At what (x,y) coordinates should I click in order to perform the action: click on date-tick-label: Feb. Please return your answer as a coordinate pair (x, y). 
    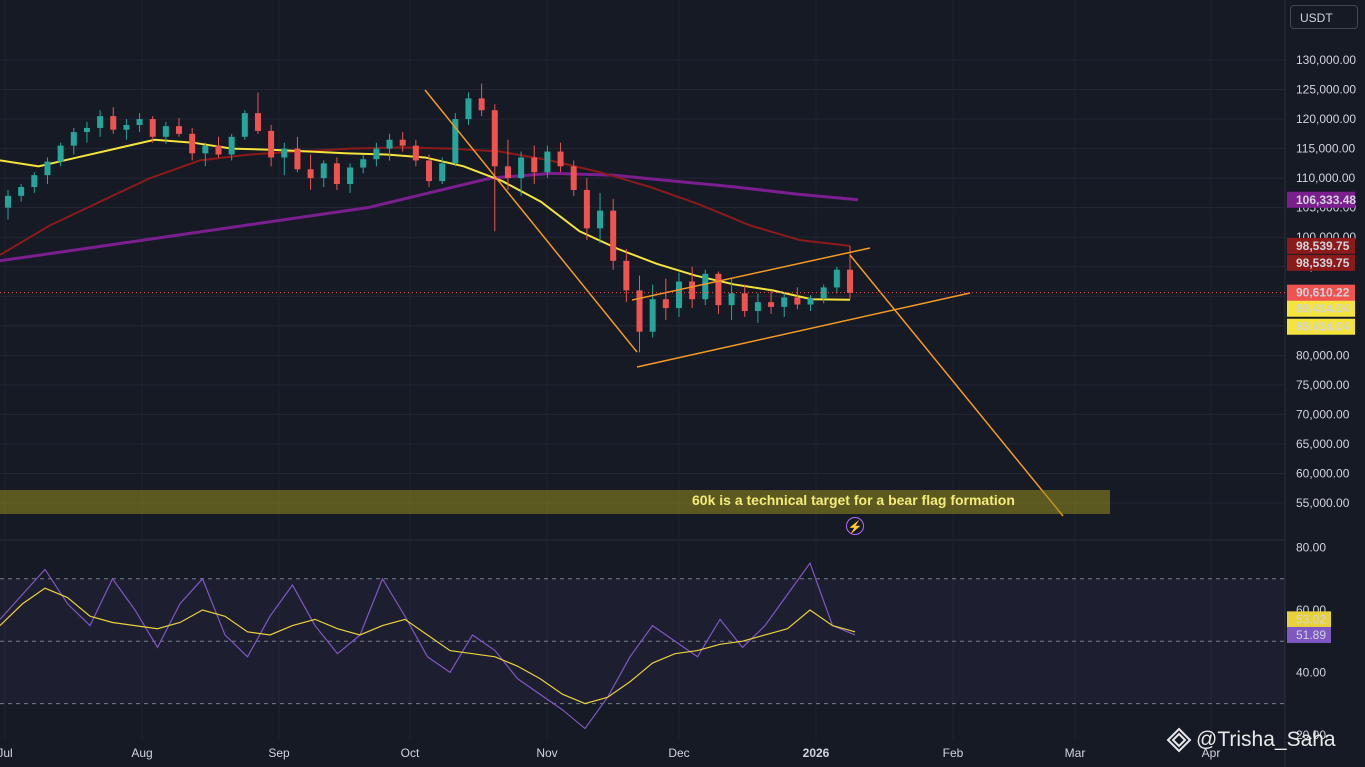
    Looking at the image, I should click on (953, 753).